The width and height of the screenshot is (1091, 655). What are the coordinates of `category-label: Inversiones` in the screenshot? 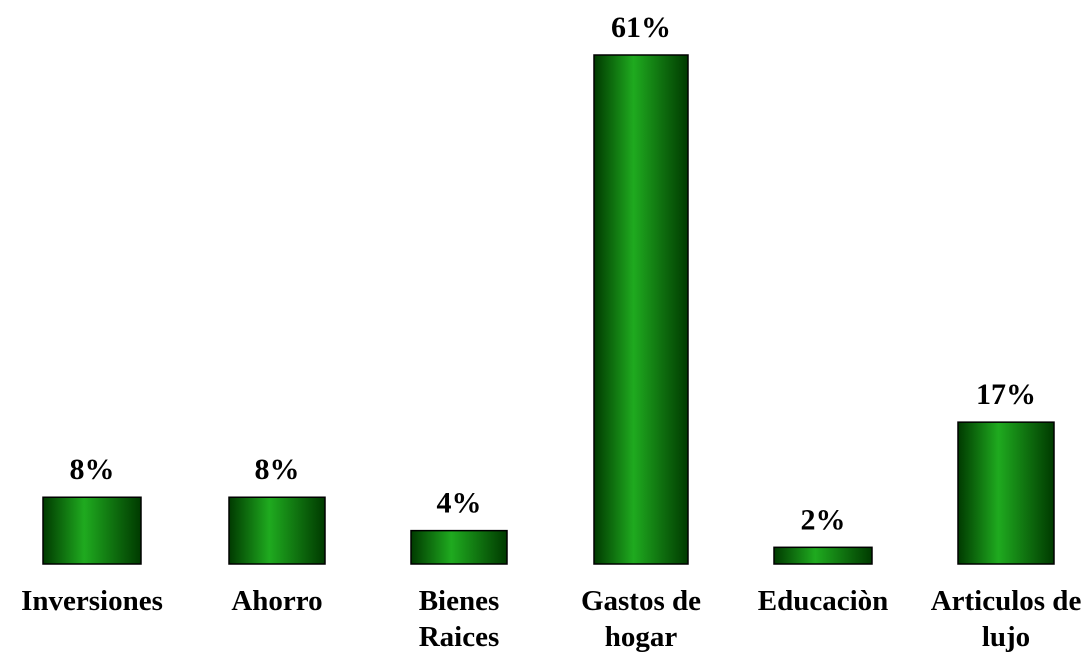 It's located at (92, 601).